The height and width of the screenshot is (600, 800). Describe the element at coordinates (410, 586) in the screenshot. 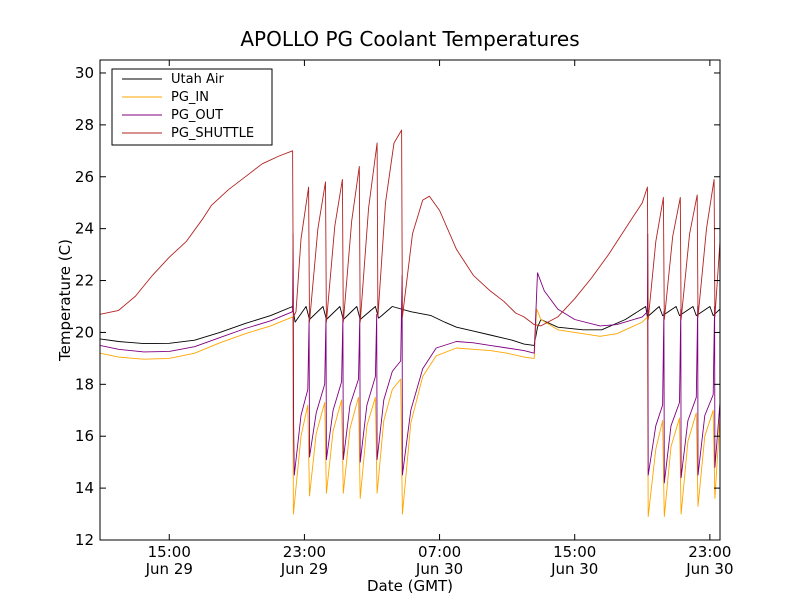

I see `x-axis-label: Date (GMT)` at that location.